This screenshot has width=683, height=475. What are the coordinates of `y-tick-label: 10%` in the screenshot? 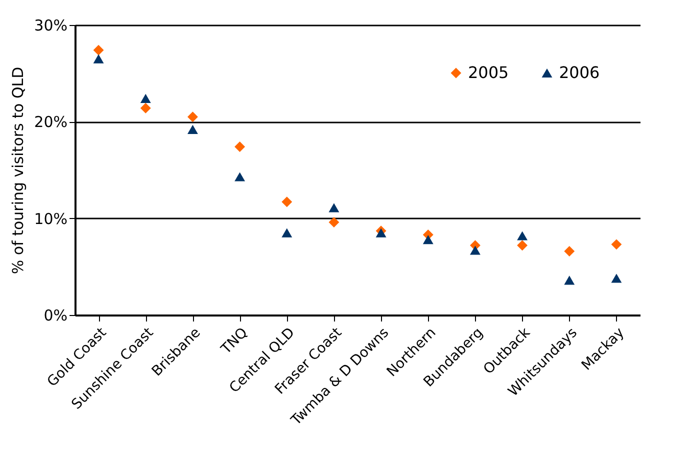 It's located at (51, 219).